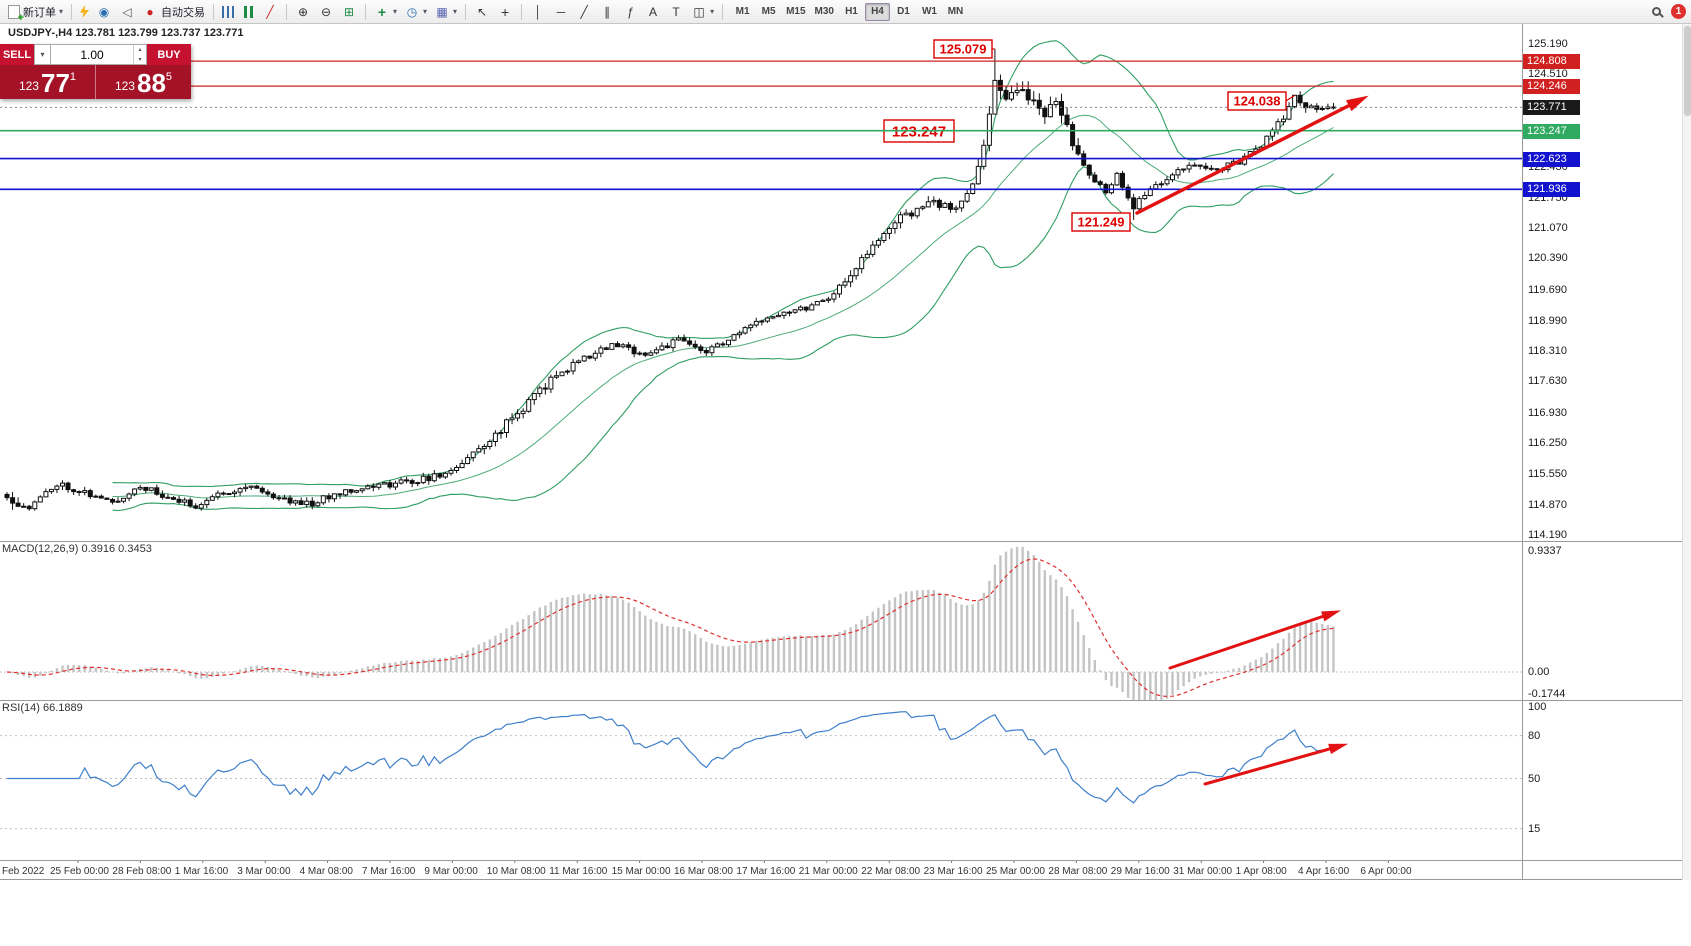  What do you see at coordinates (796, 11) in the screenshot?
I see `timeframe-button-m15: M15` at bounding box center [796, 11].